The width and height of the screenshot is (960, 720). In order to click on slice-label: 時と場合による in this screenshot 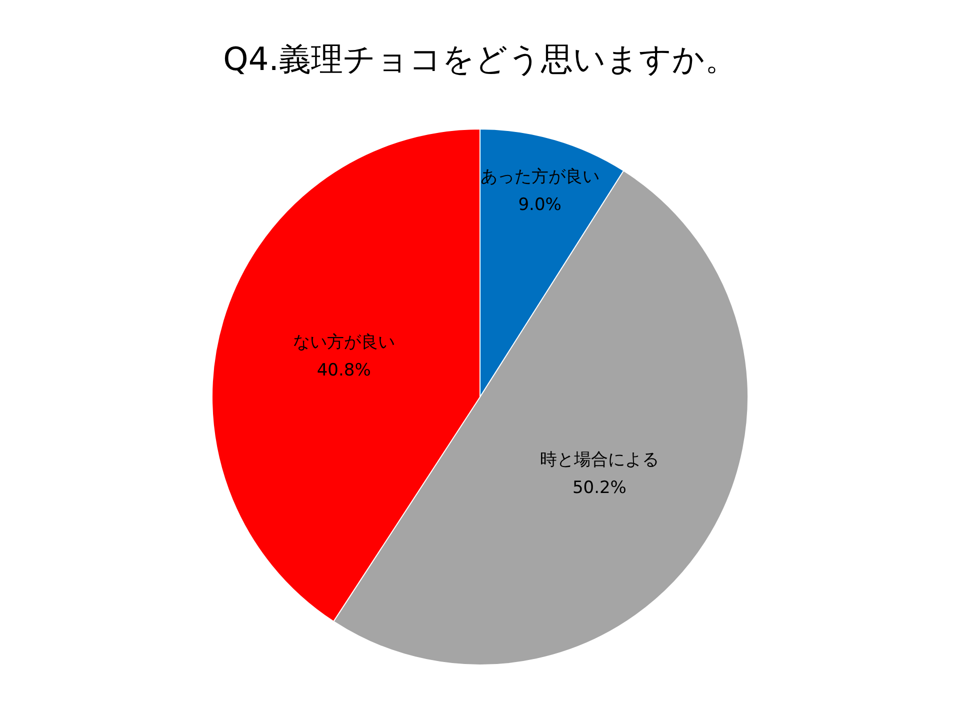, I will do `click(599, 460)`.